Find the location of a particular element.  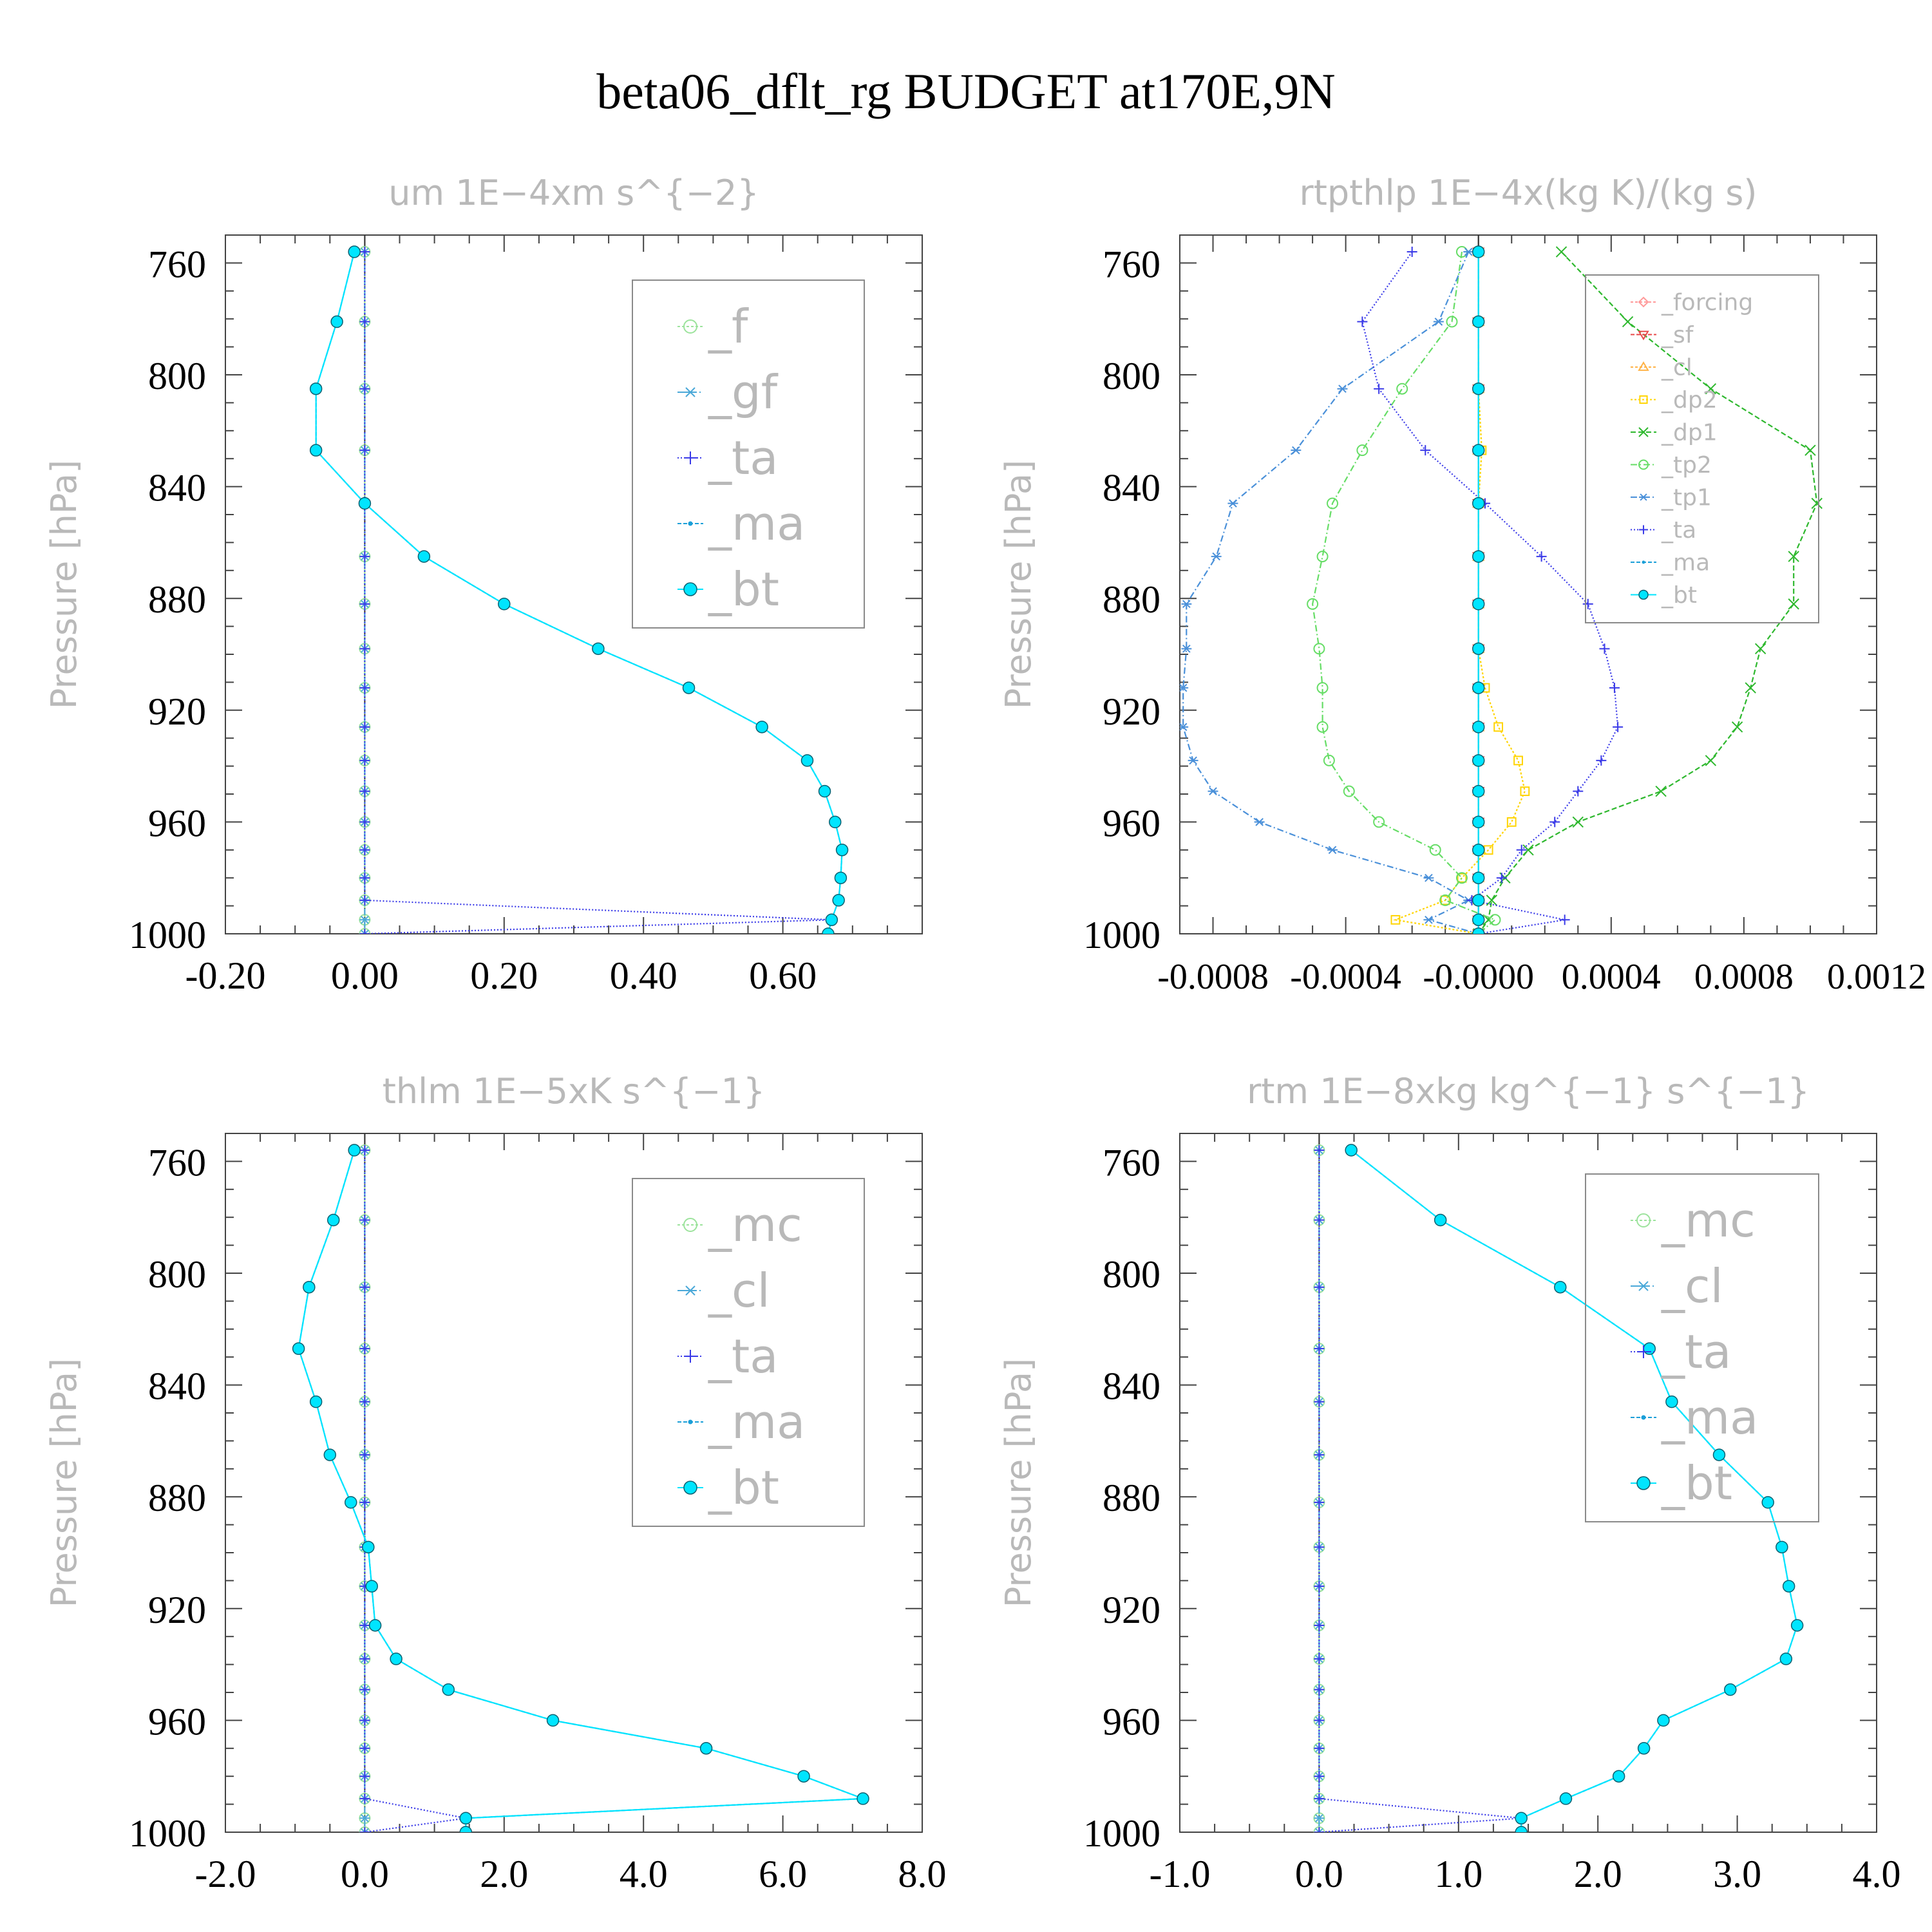

y-tick-label: 760 is located at coordinates (177, 1162).